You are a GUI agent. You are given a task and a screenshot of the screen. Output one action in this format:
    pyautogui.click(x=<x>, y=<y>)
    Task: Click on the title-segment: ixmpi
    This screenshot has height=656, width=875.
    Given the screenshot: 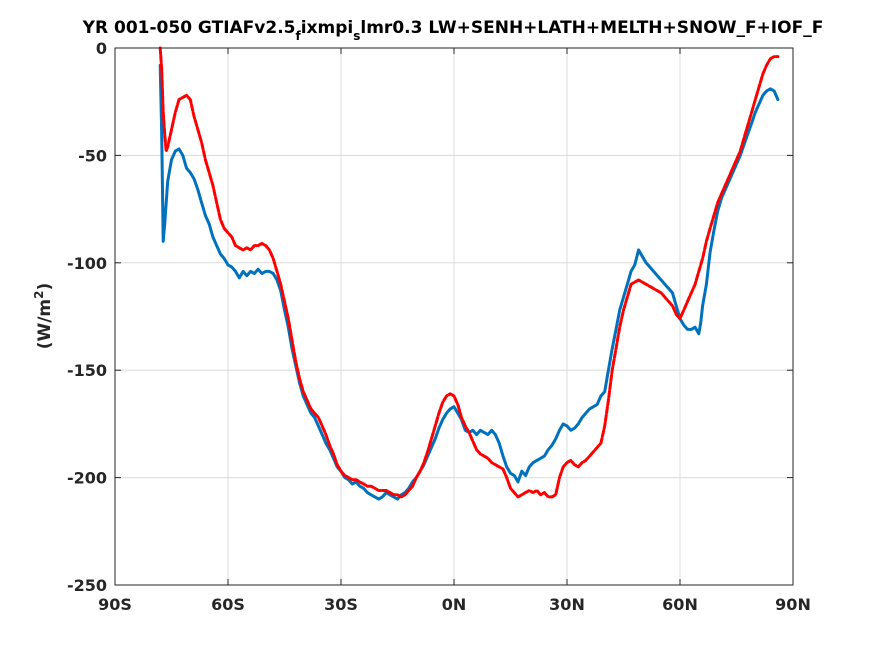 What is the action you would take?
    pyautogui.click(x=327, y=28)
    